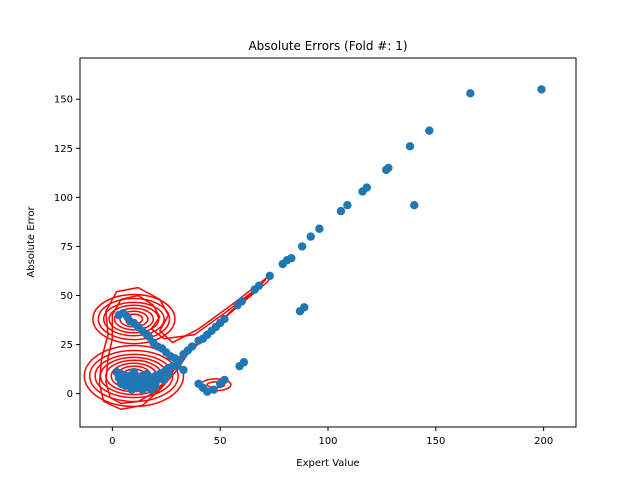 The height and width of the screenshot is (480, 640). I want to click on x-axis: 0 50 100 150 200, so click(331, 437).